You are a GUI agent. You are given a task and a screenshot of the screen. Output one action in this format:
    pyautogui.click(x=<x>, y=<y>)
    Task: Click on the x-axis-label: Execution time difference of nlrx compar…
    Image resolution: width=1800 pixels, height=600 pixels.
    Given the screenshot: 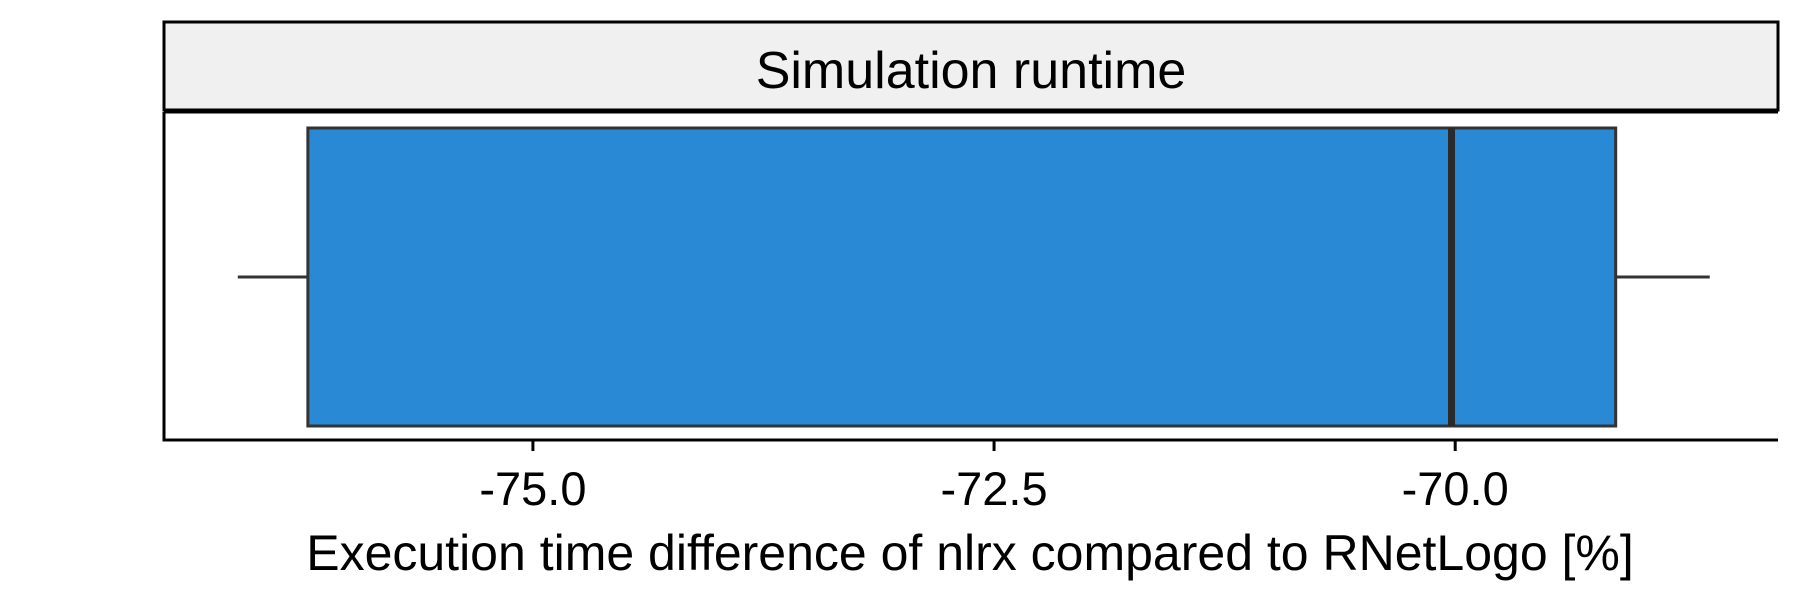 What is the action you would take?
    pyautogui.click(x=970, y=553)
    